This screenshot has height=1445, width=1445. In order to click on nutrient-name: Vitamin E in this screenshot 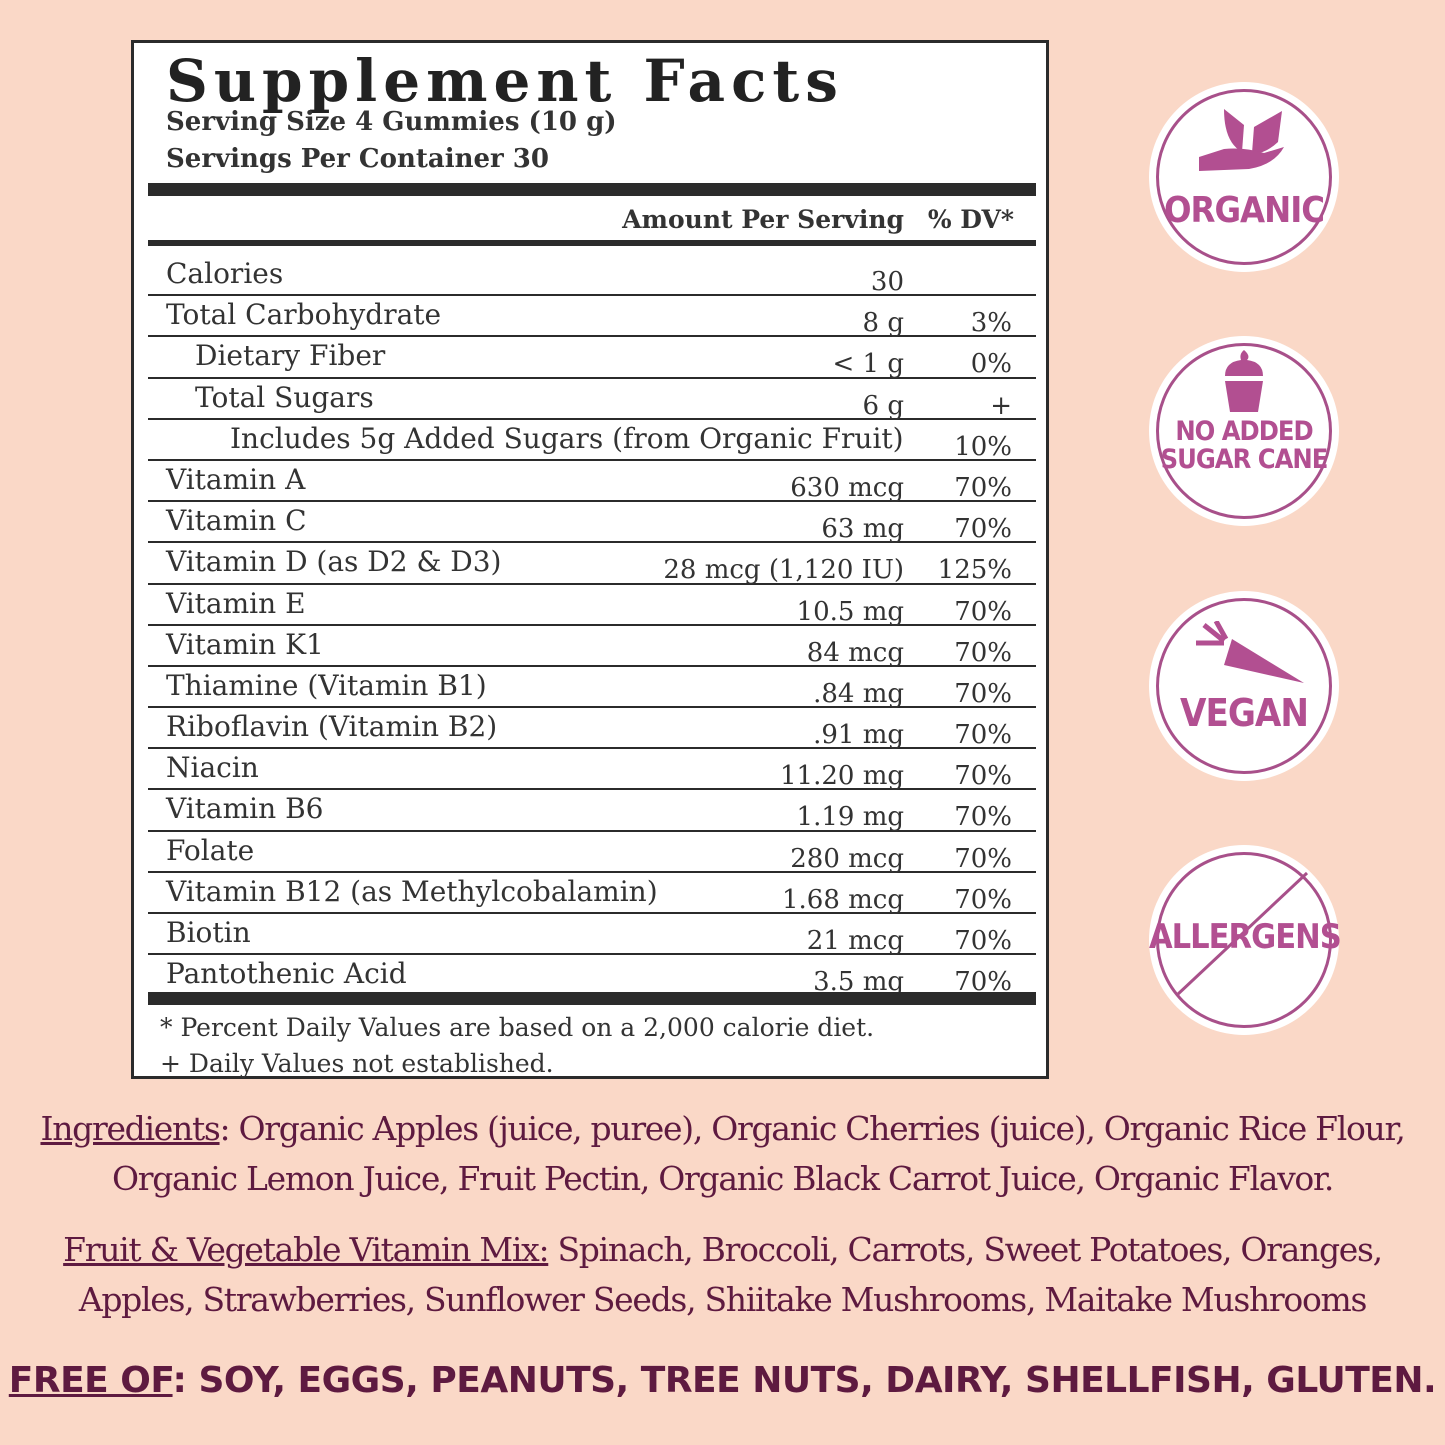, I will do `click(236, 603)`.